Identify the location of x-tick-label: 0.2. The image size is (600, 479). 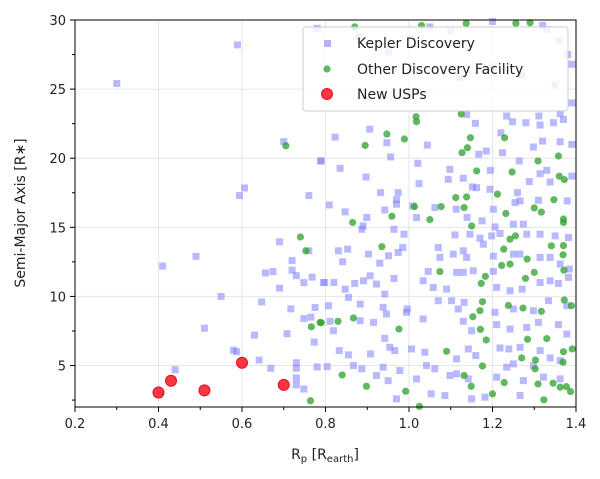
(75, 424).